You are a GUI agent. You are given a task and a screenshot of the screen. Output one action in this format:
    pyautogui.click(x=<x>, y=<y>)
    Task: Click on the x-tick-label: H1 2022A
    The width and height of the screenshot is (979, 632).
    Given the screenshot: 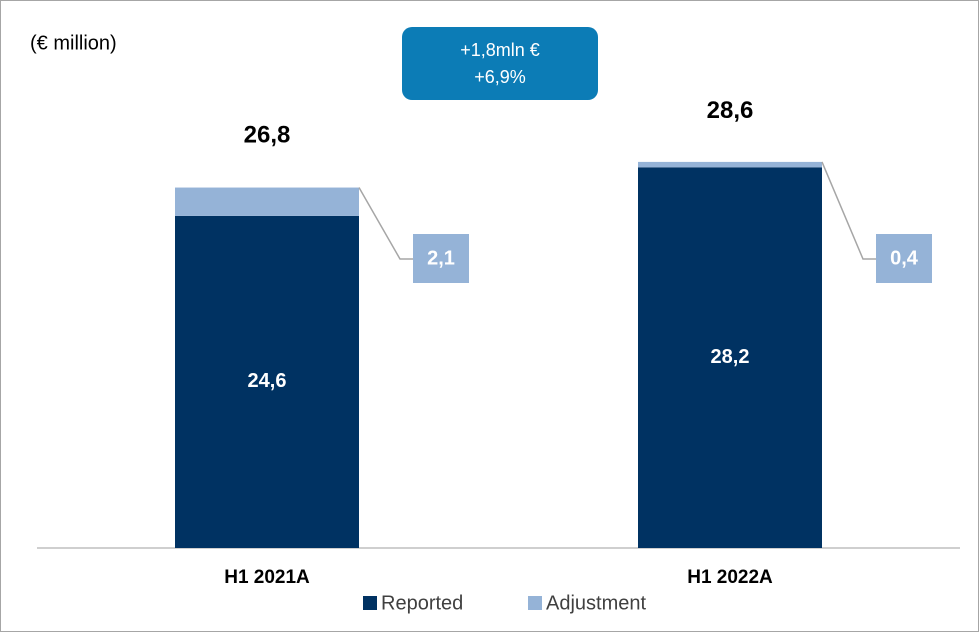 What is the action you would take?
    pyautogui.click(x=730, y=577)
    